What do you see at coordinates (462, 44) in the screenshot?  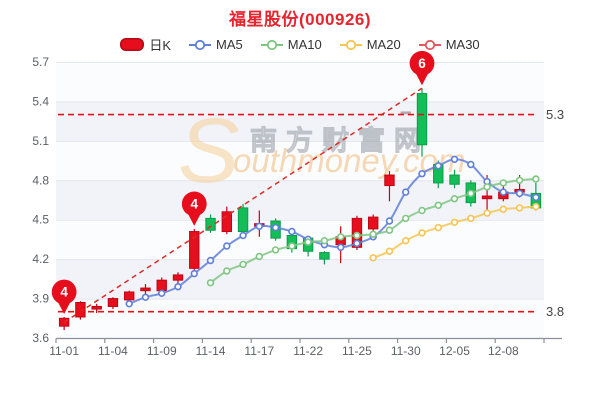 I see `legend-label: MA30` at bounding box center [462, 44].